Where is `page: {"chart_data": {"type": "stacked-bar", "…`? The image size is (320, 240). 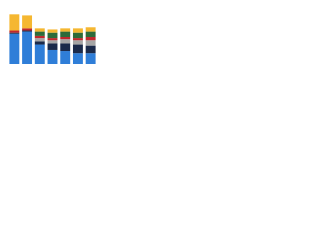 page: {"chart_data": {"type": "stacked-bar", "… is located at coordinates (50, 35).